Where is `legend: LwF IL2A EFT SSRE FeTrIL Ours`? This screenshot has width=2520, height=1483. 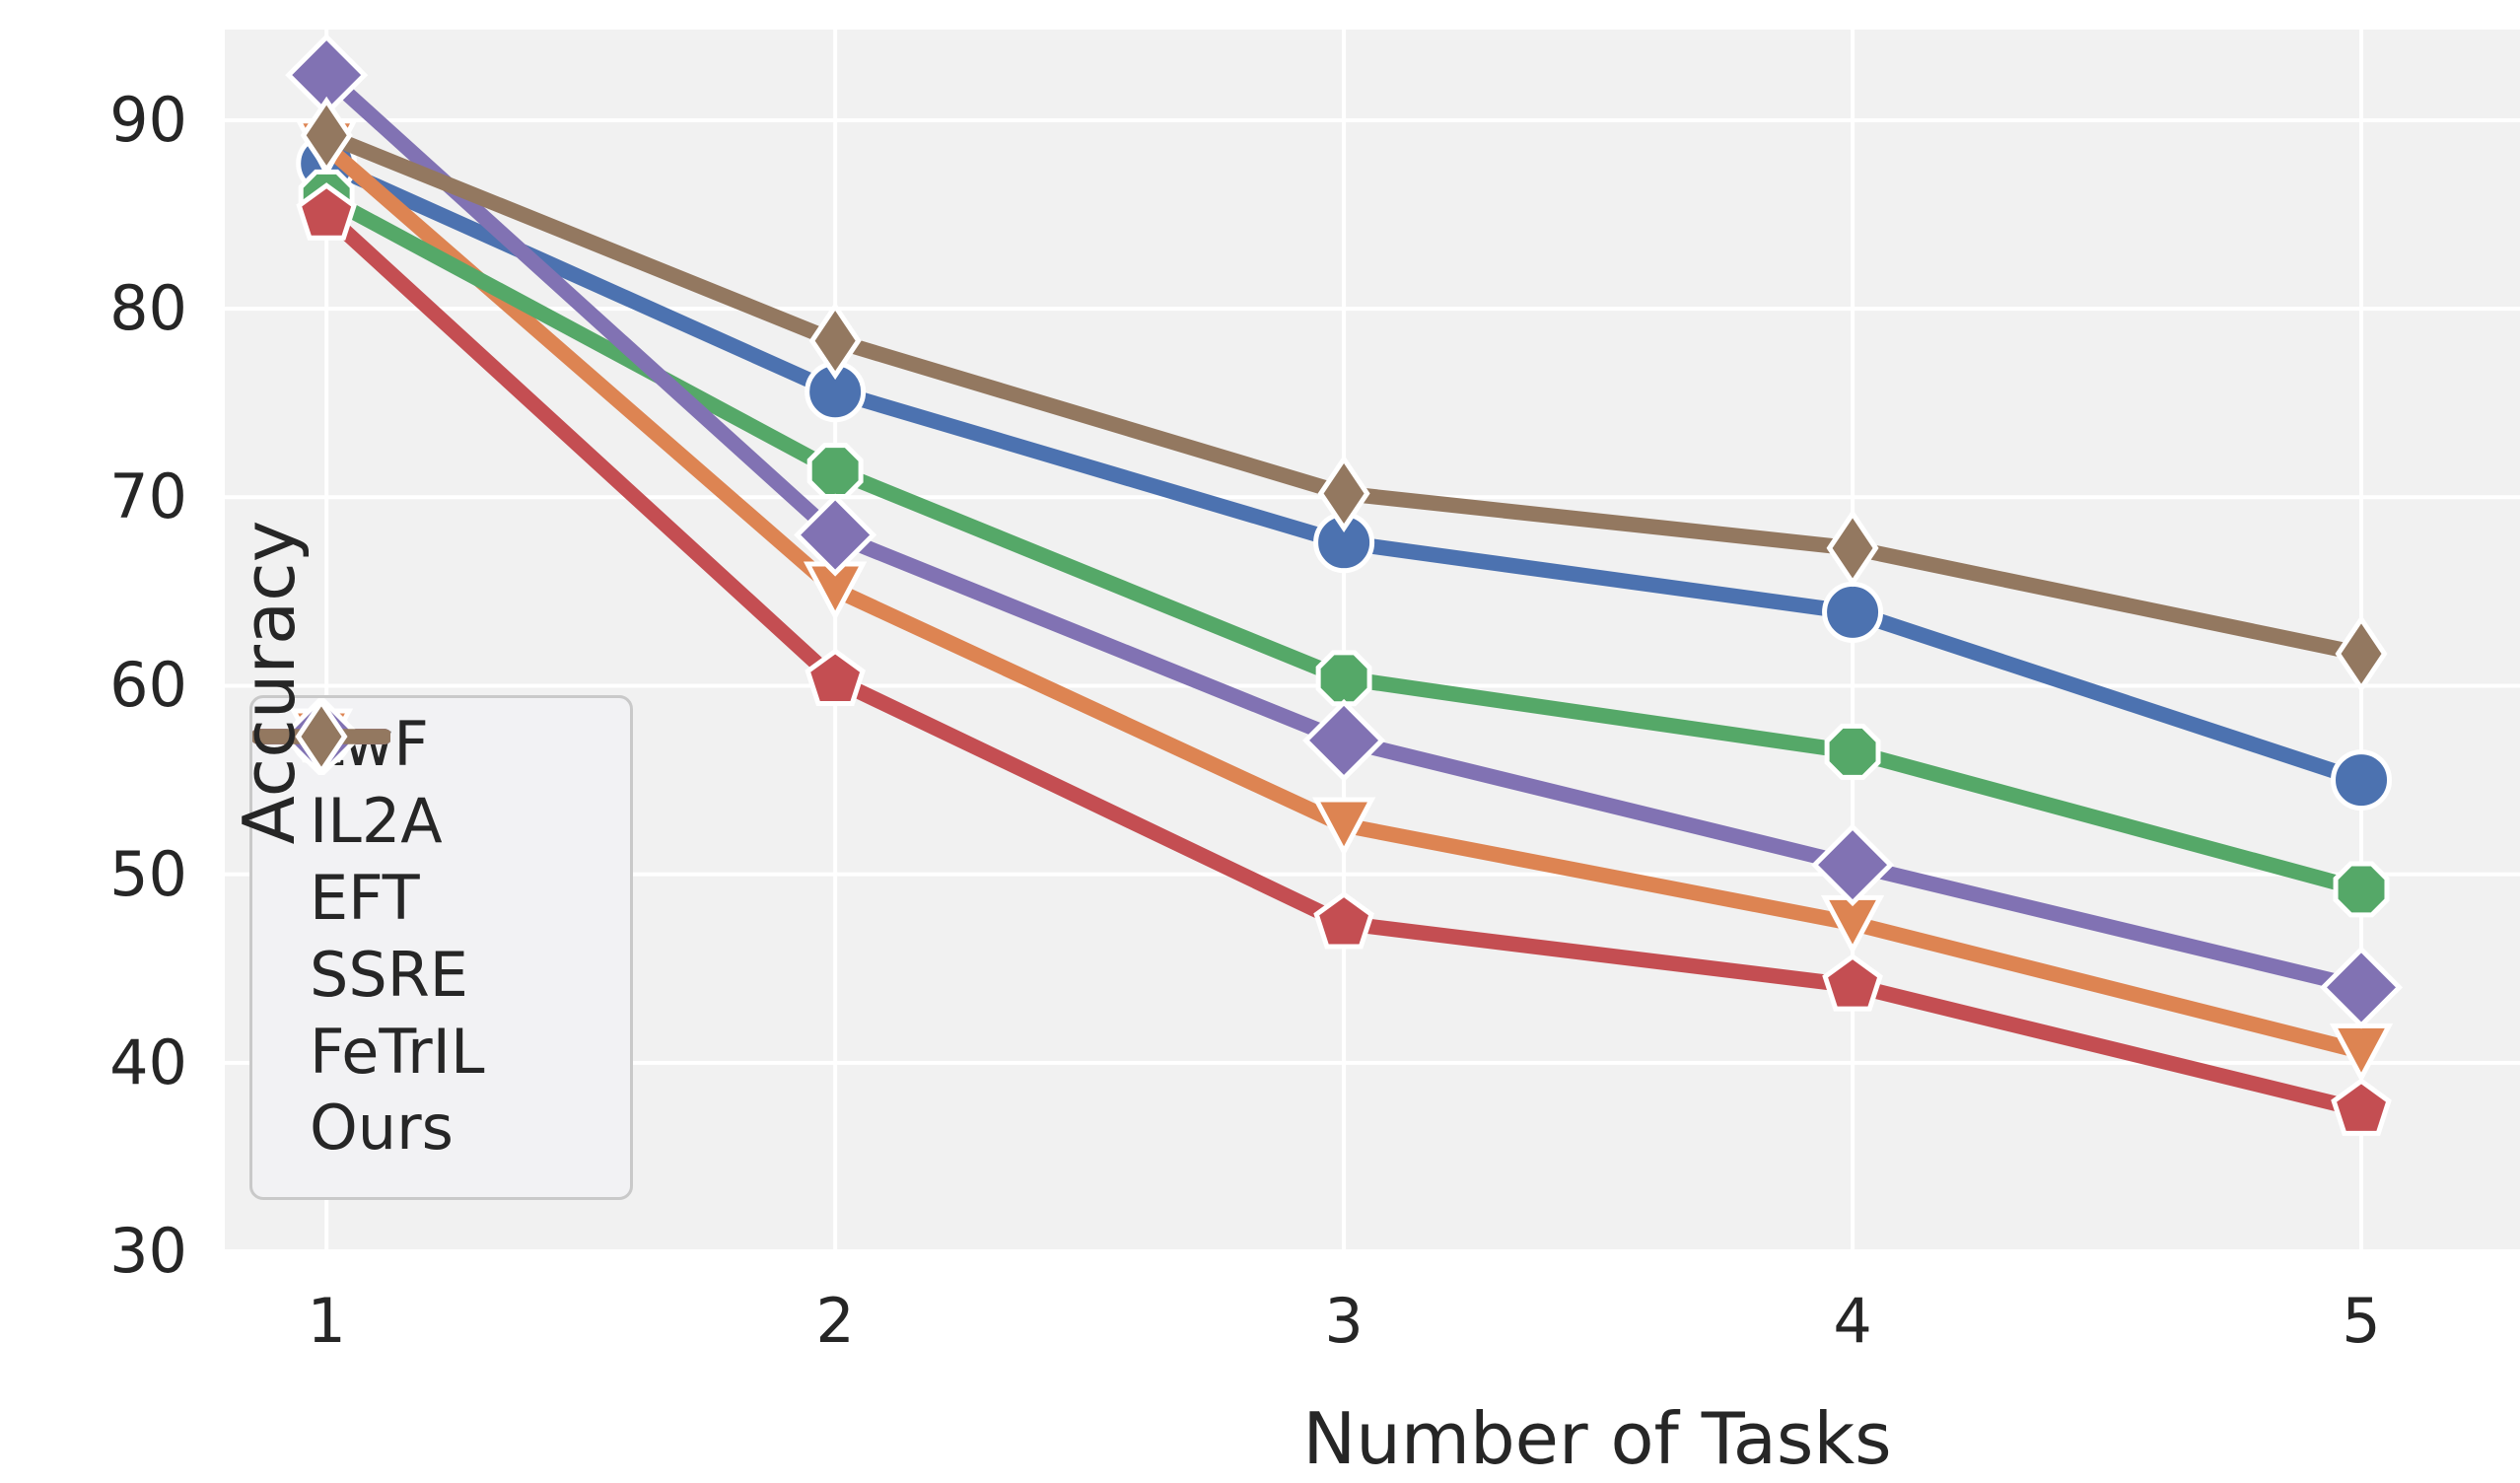 legend: LwF IL2A EFT SSRE FeTrIL Ours is located at coordinates (441, 947).